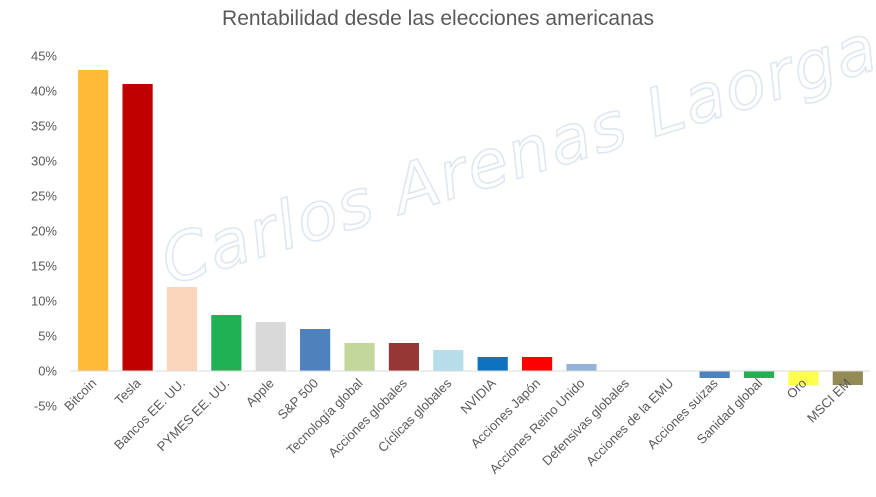 Image resolution: width=876 pixels, height=497 pixels. I want to click on y-tick-label: 25%, so click(44, 196).